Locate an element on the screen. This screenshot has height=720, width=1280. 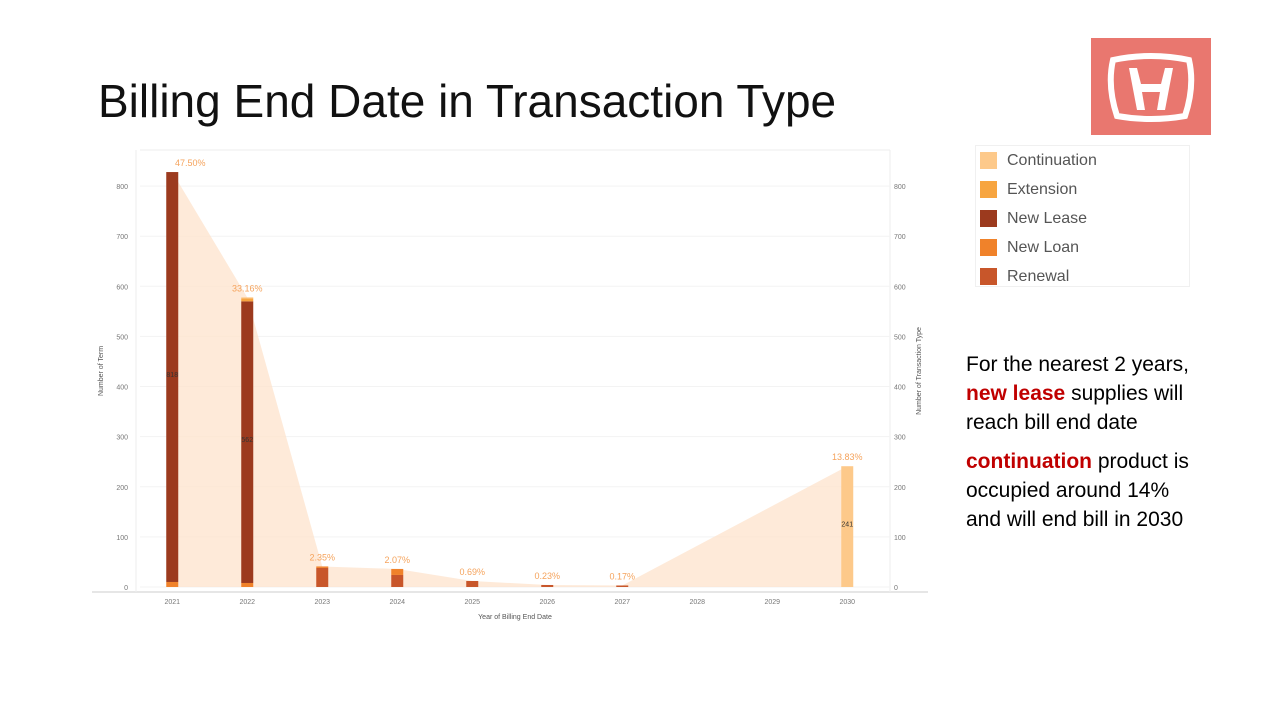
y2-axis-title: Number of Transaction Type is located at coordinates (919, 371).